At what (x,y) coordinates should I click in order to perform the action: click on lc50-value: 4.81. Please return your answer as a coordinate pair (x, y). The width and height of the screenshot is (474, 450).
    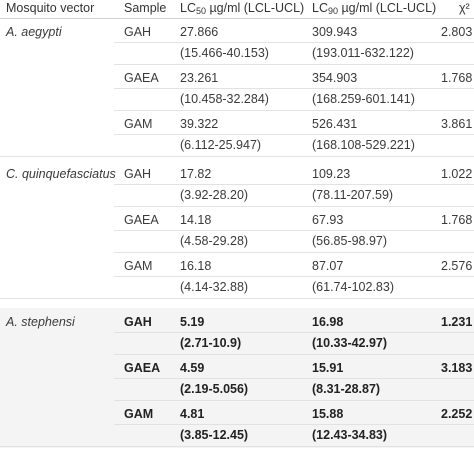
    Looking at the image, I should click on (192, 414).